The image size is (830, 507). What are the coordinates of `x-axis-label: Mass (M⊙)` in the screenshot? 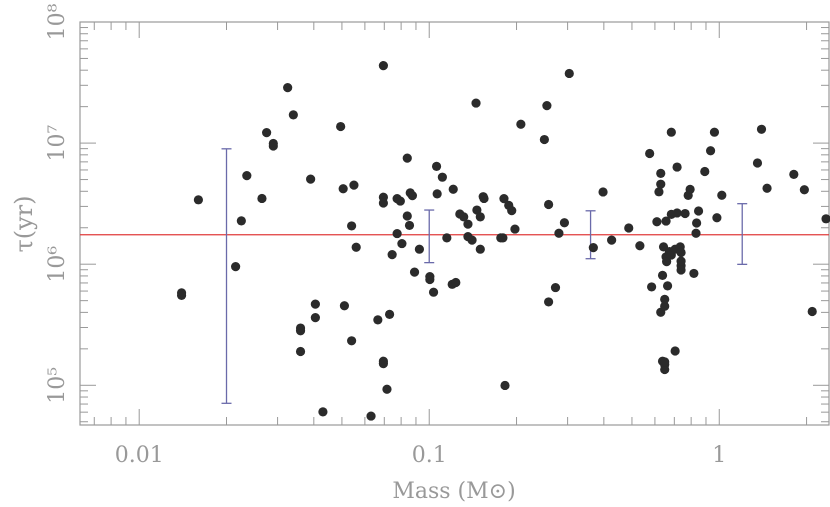 It's located at (453, 491).